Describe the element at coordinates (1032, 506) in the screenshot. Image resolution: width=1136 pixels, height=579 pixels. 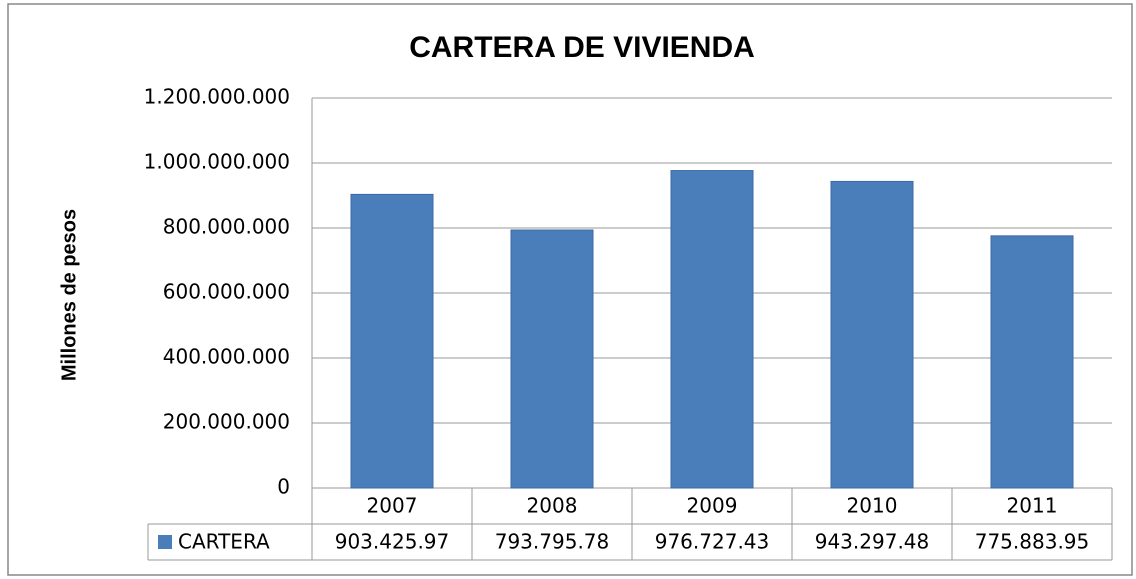
I see `x-tick-label: 2011` at that location.